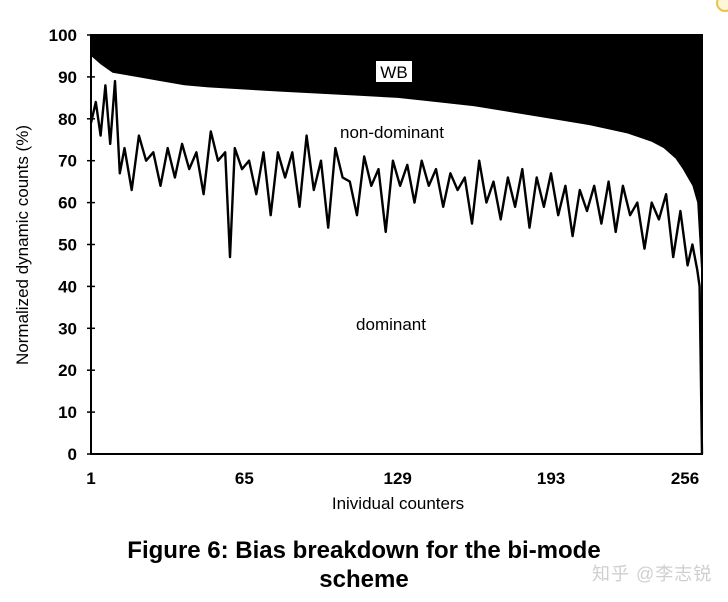 The height and width of the screenshot is (602, 728). I want to click on y-tick-label: 90, so click(67, 77).